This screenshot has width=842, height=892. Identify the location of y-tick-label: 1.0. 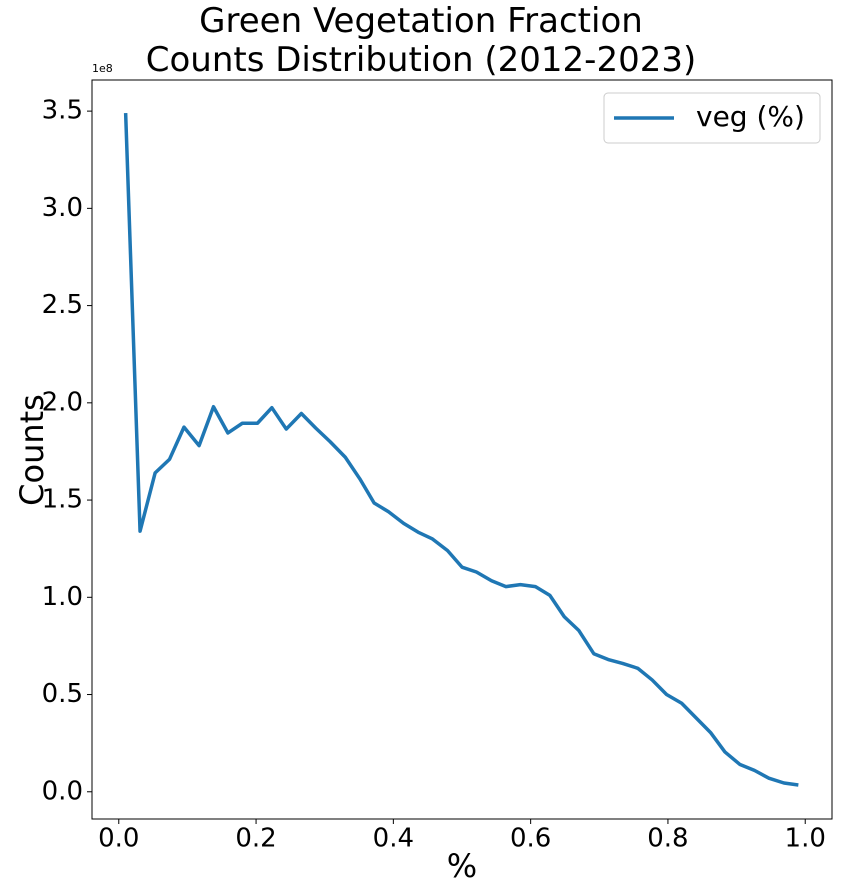
(62, 597).